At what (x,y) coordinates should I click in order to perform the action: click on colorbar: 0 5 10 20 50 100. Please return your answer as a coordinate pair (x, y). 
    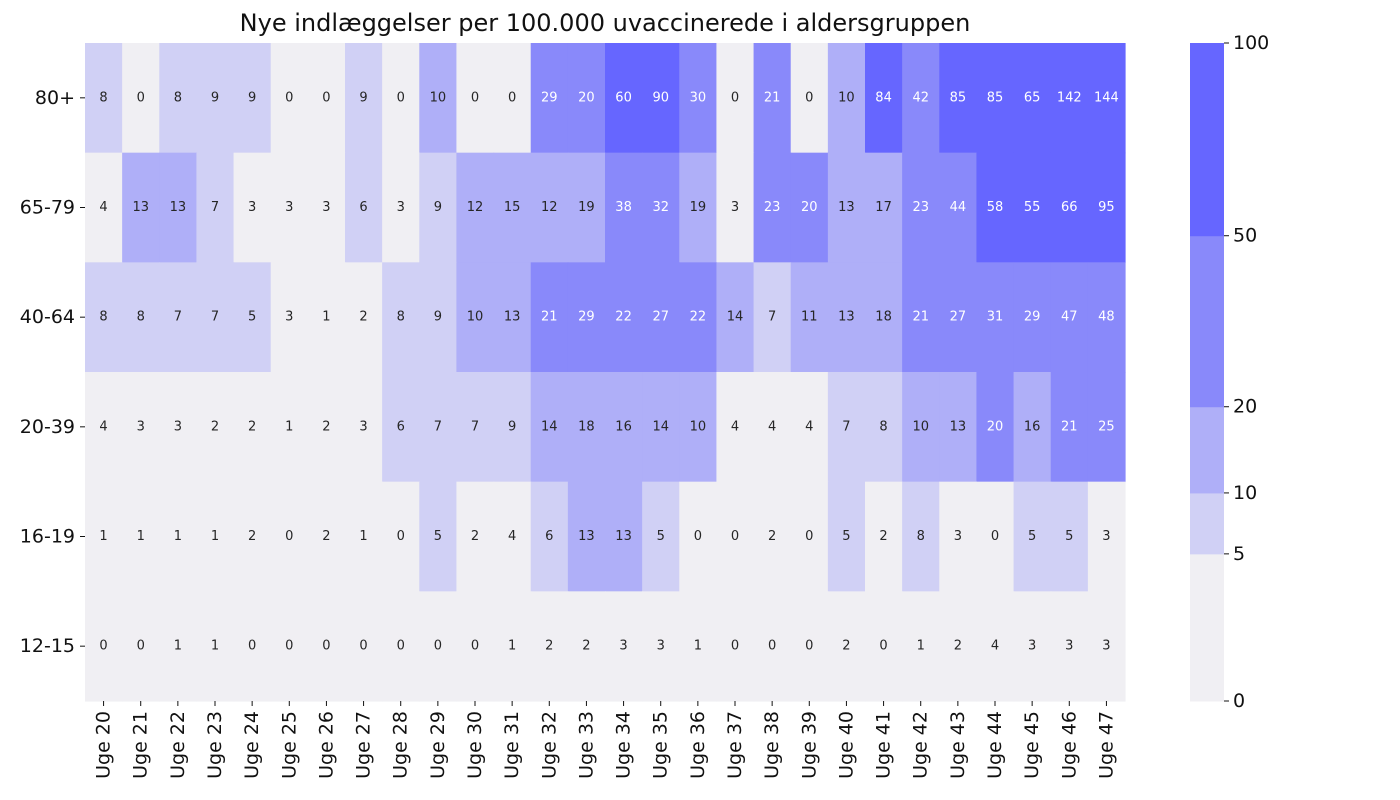
    Looking at the image, I should click on (1229, 372).